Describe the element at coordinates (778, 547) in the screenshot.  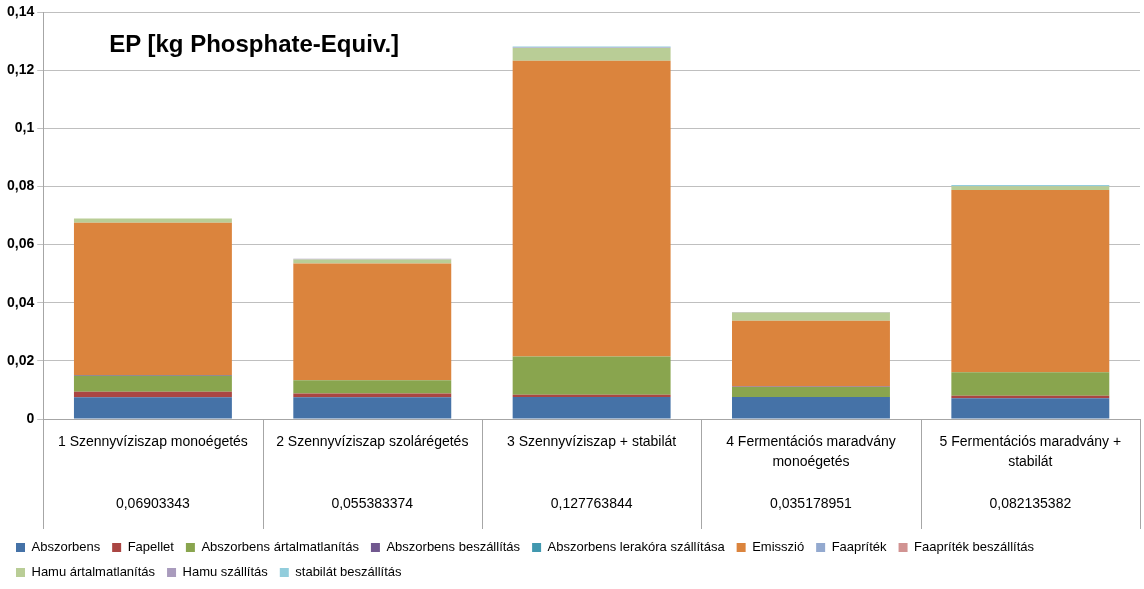
I see `legend-label: Emisszió` at that location.